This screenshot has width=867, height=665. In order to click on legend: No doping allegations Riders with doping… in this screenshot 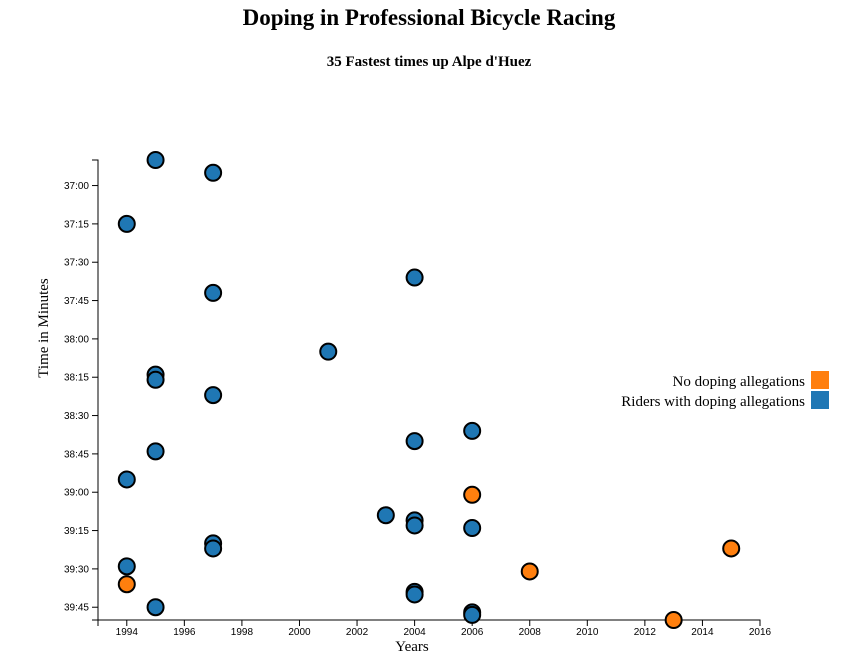, I will do `click(725, 390)`.